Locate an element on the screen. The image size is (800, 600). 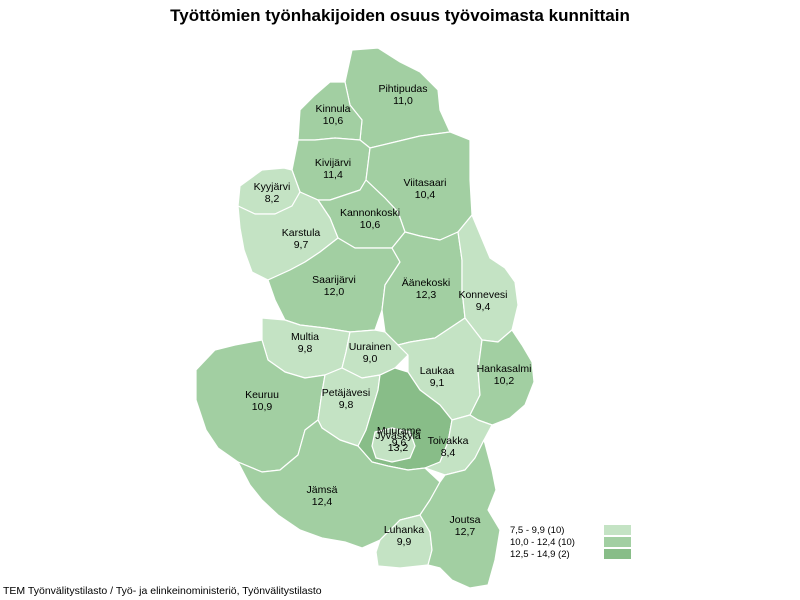
label-laukaa: Laukaa 9,1 is located at coordinates (437, 377).